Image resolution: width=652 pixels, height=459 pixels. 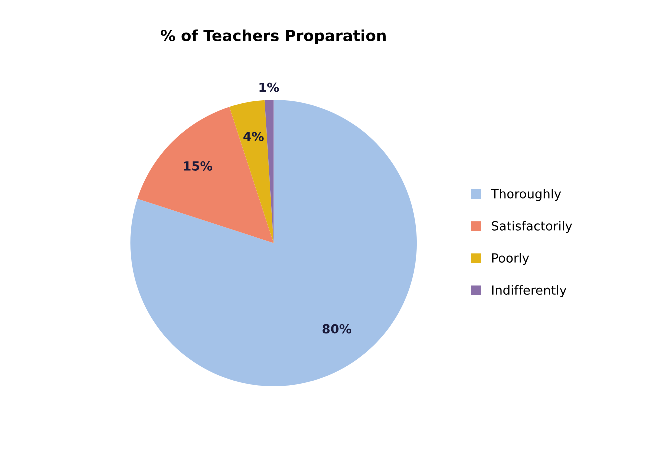 What do you see at coordinates (270, 87) in the screenshot?
I see `data-label: 1%` at bounding box center [270, 87].